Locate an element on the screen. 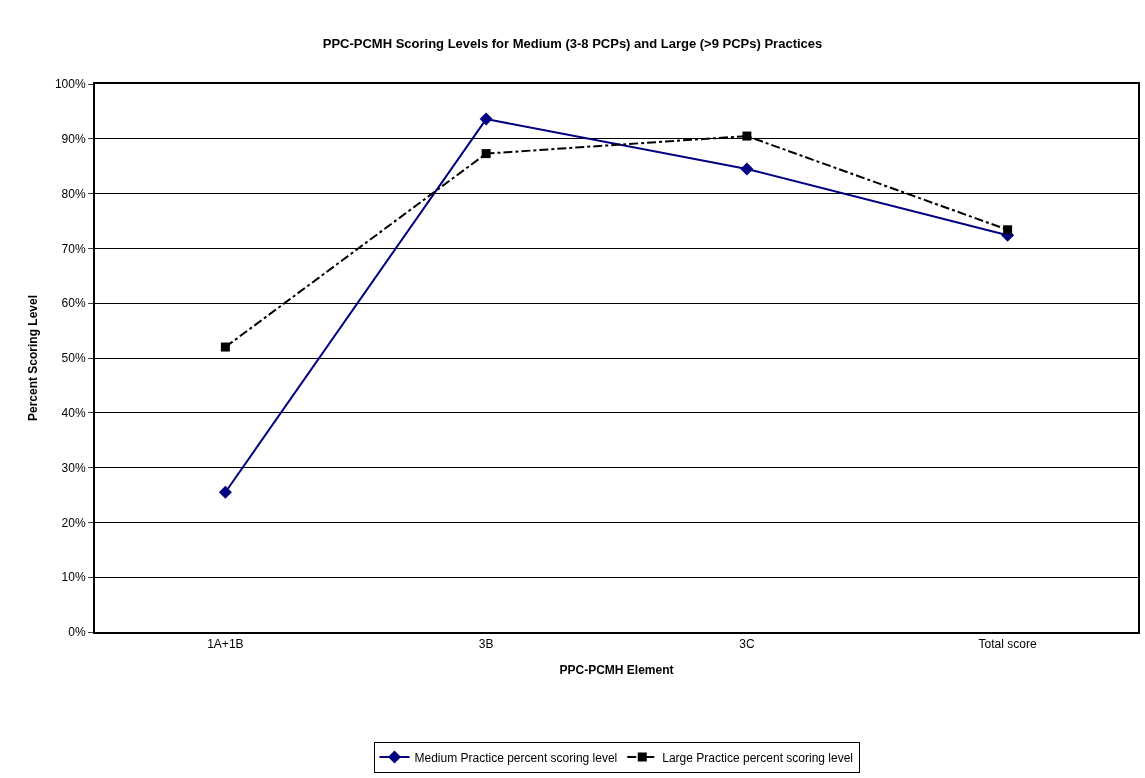  y-tick-label: 40% is located at coordinates (73, 413).